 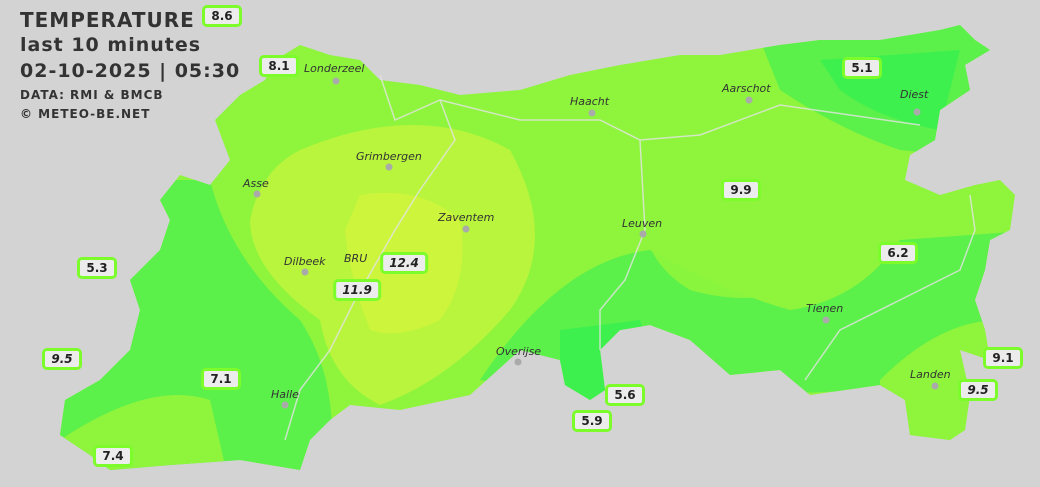 What do you see at coordinates (404, 263) in the screenshot?
I see `station-value: 12.4` at bounding box center [404, 263].